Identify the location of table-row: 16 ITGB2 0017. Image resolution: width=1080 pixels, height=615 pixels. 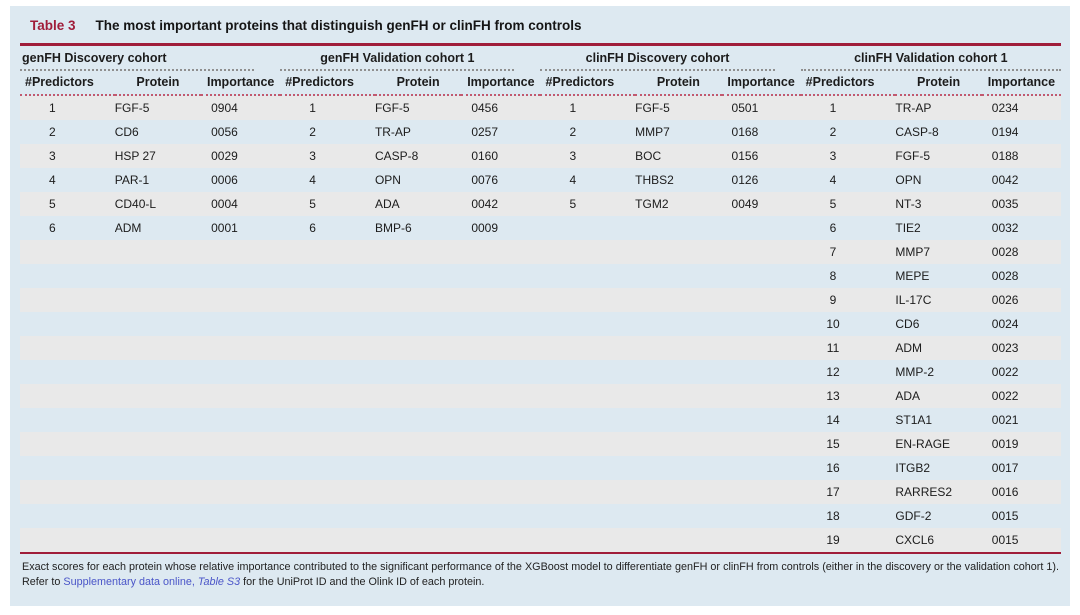
(540, 468).